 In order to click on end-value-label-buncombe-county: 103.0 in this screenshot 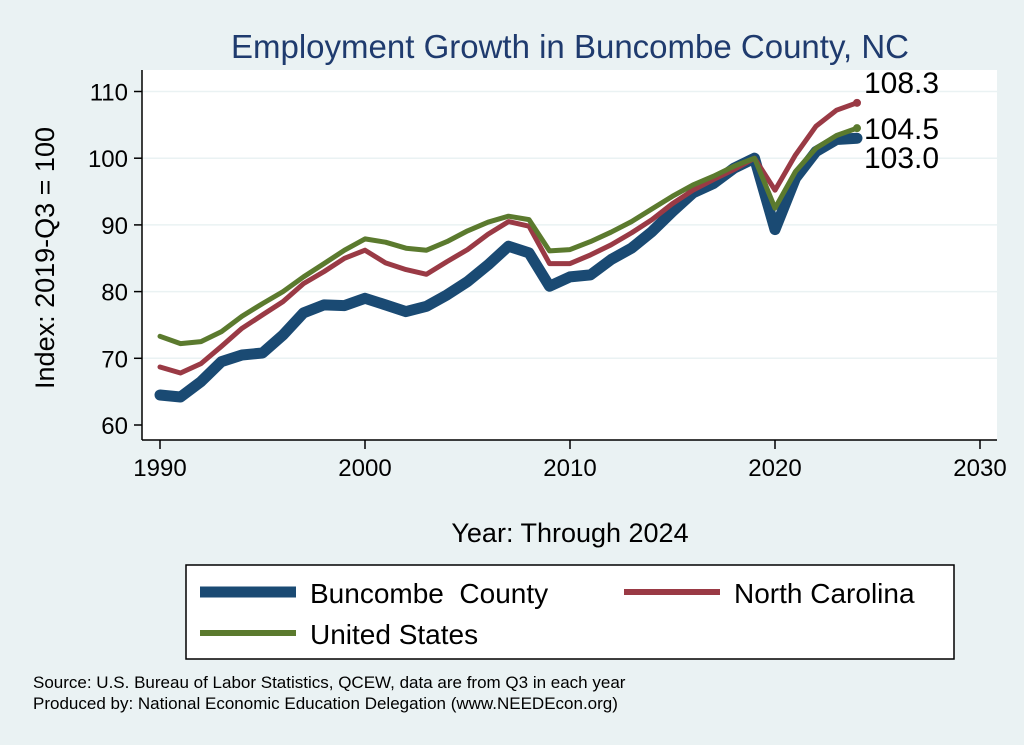, I will do `click(901, 158)`.